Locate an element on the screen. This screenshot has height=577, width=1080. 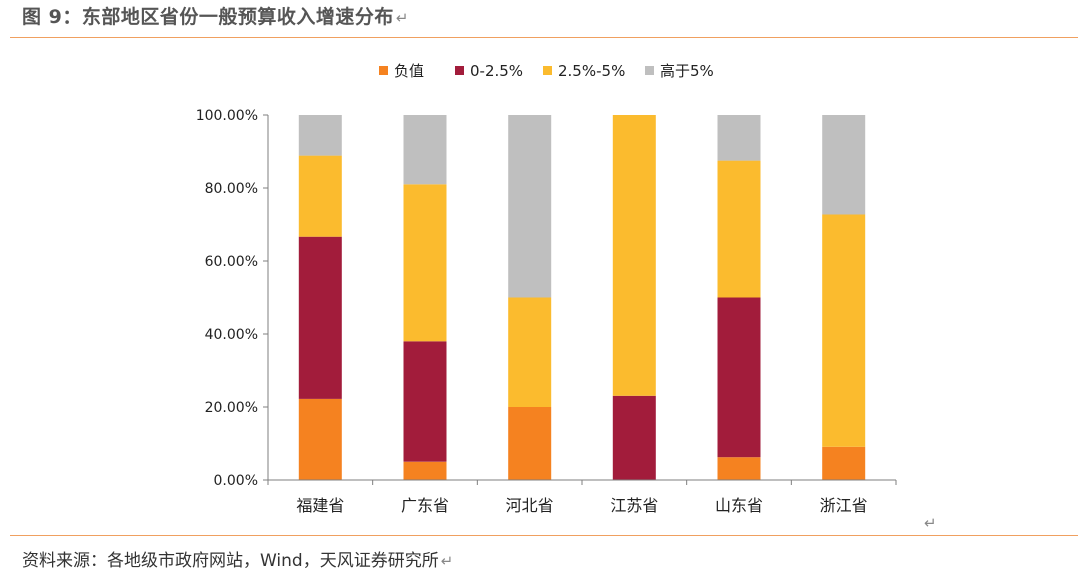
x-tick-label: 山东省 is located at coordinates (739, 505).